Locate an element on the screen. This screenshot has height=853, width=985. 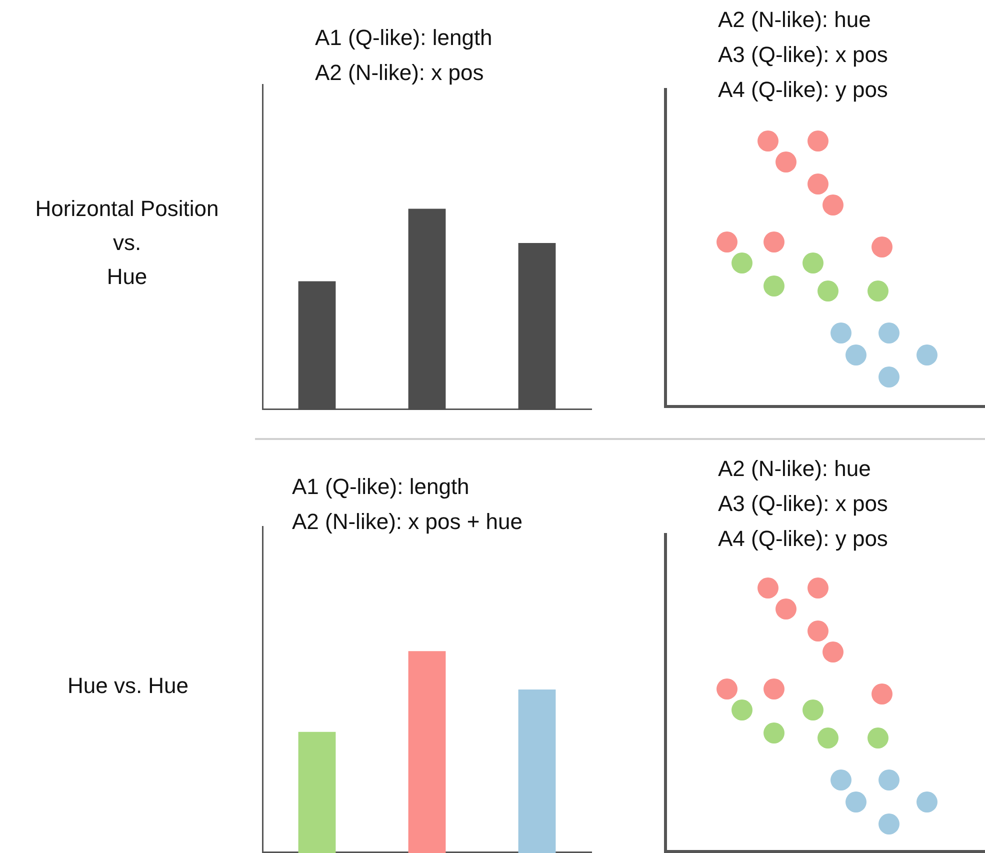
chart-title: A1 (Q-like): length A2 (N-like): x pos is located at coordinates (403, 55).